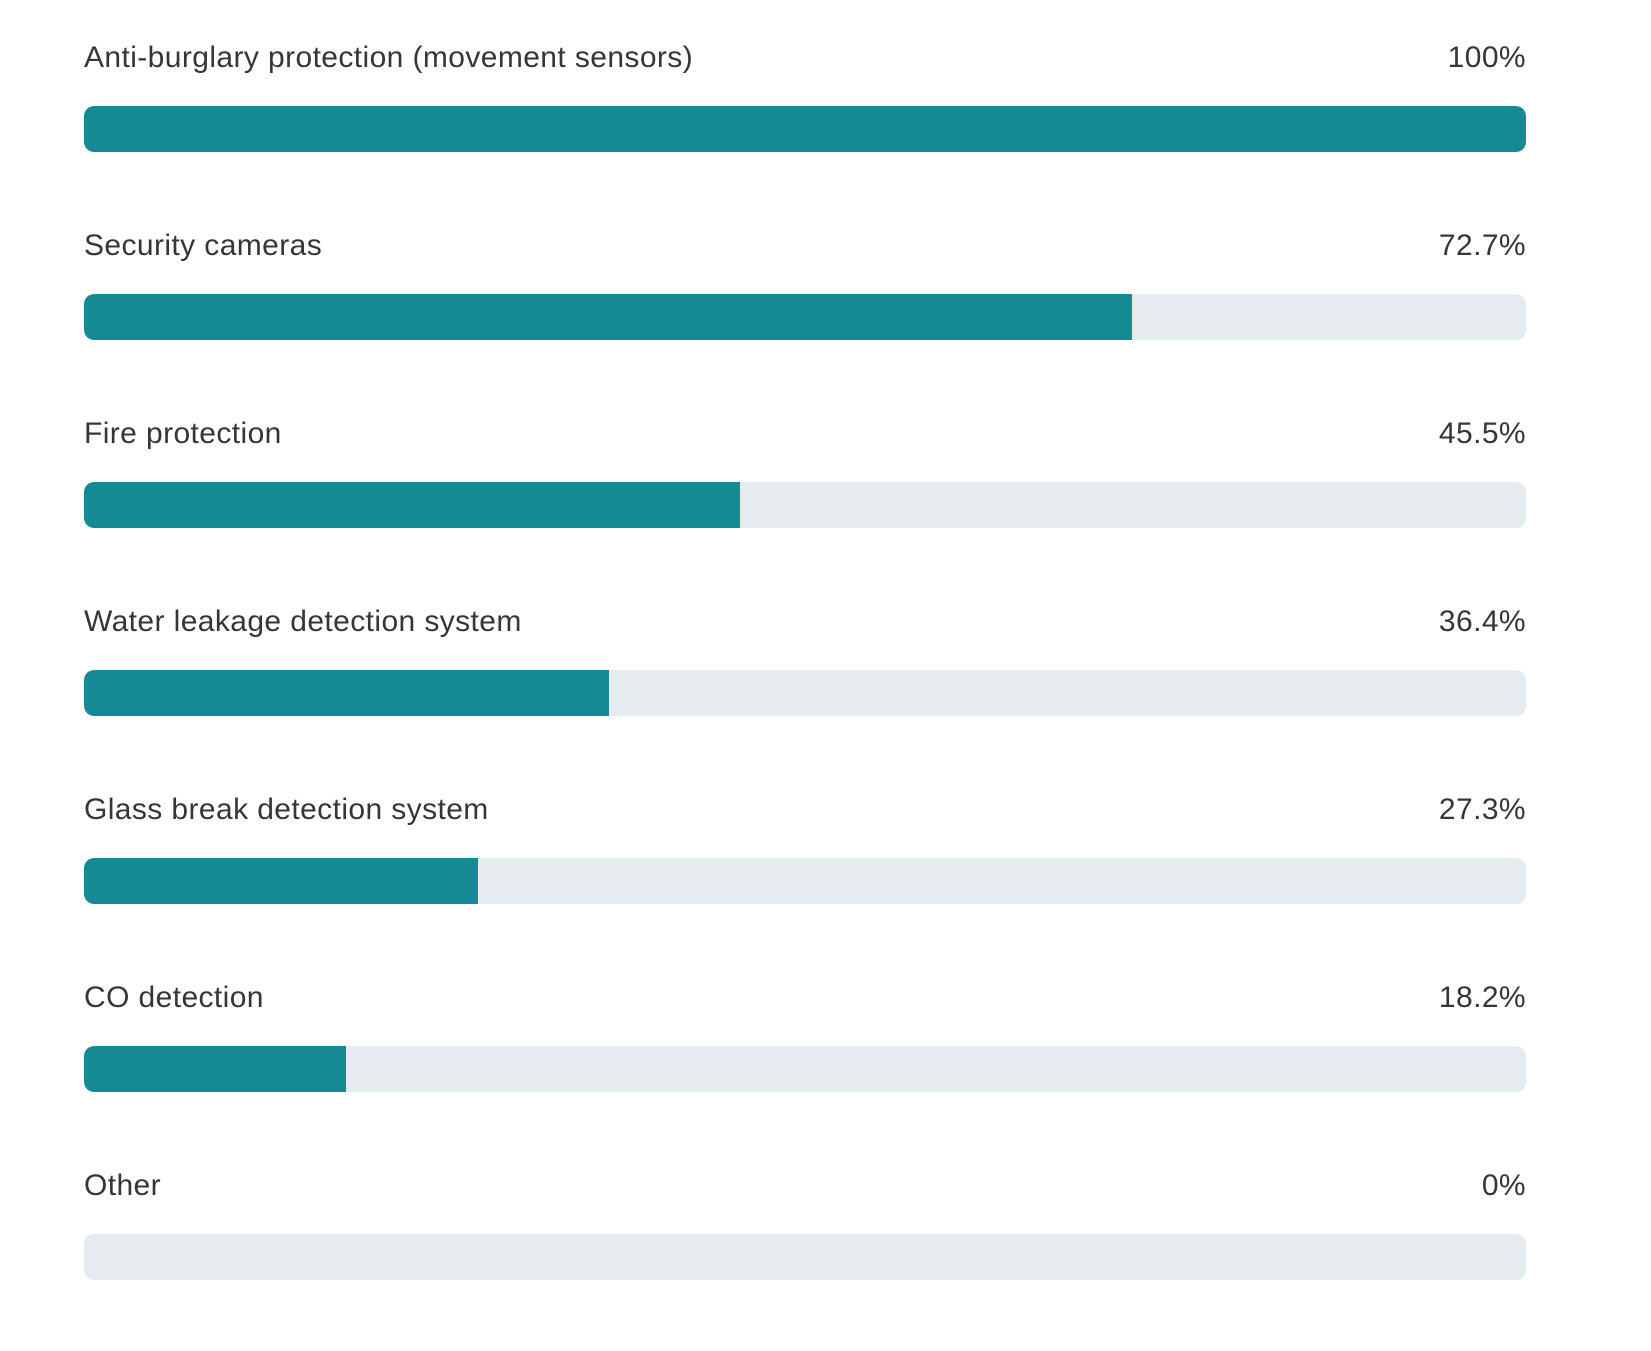 The width and height of the screenshot is (1651, 1351). What do you see at coordinates (805, 1186) in the screenshot?
I see `bar-label-line: Other 0%` at bounding box center [805, 1186].